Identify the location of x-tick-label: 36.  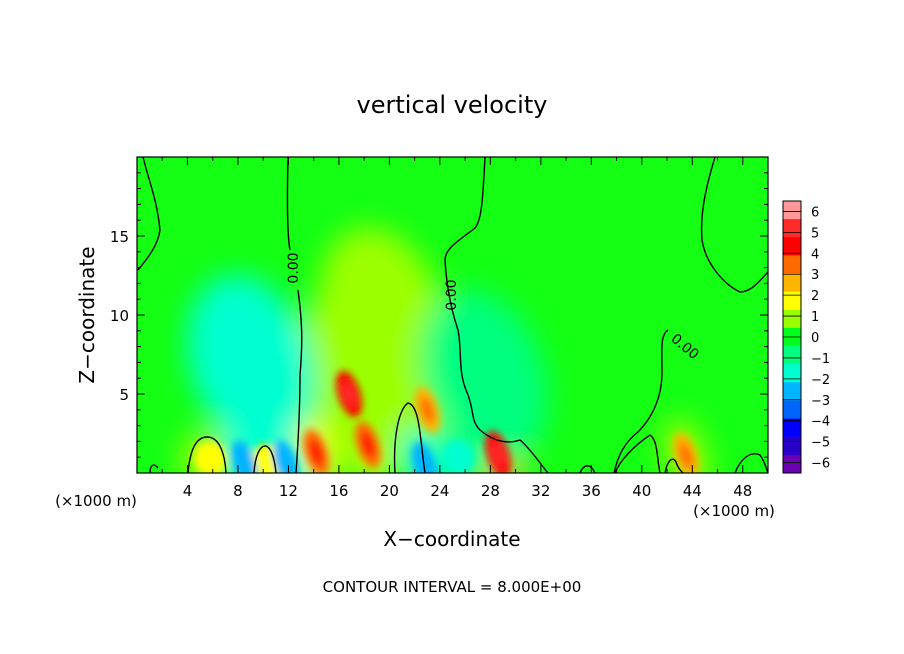
(591, 491).